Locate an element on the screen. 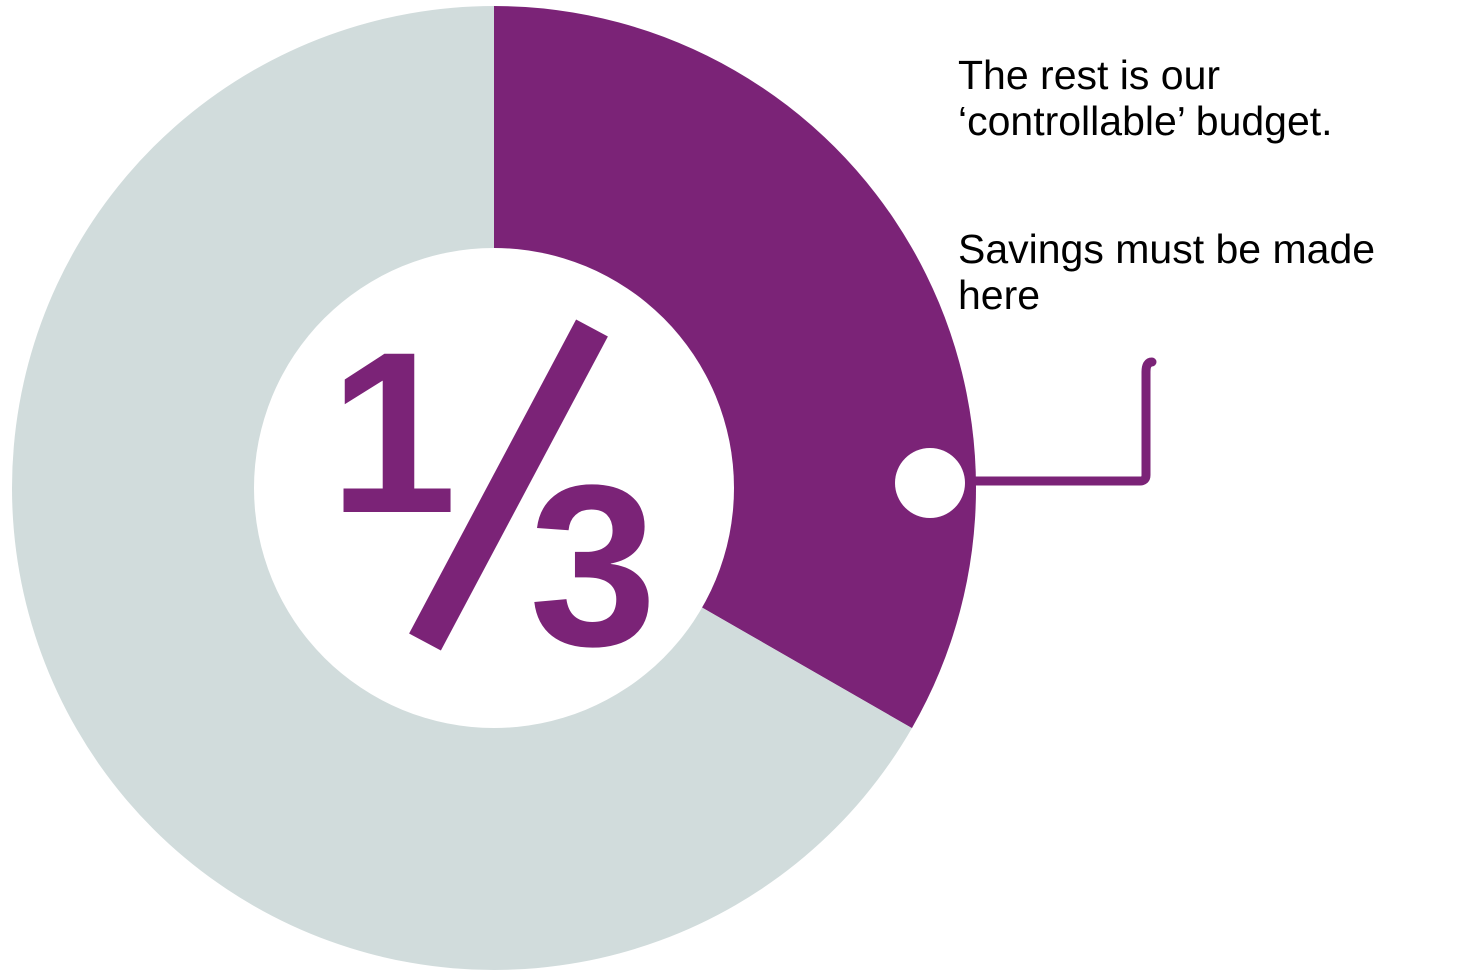  fraction-numerator: 1 is located at coordinates (393, 432).